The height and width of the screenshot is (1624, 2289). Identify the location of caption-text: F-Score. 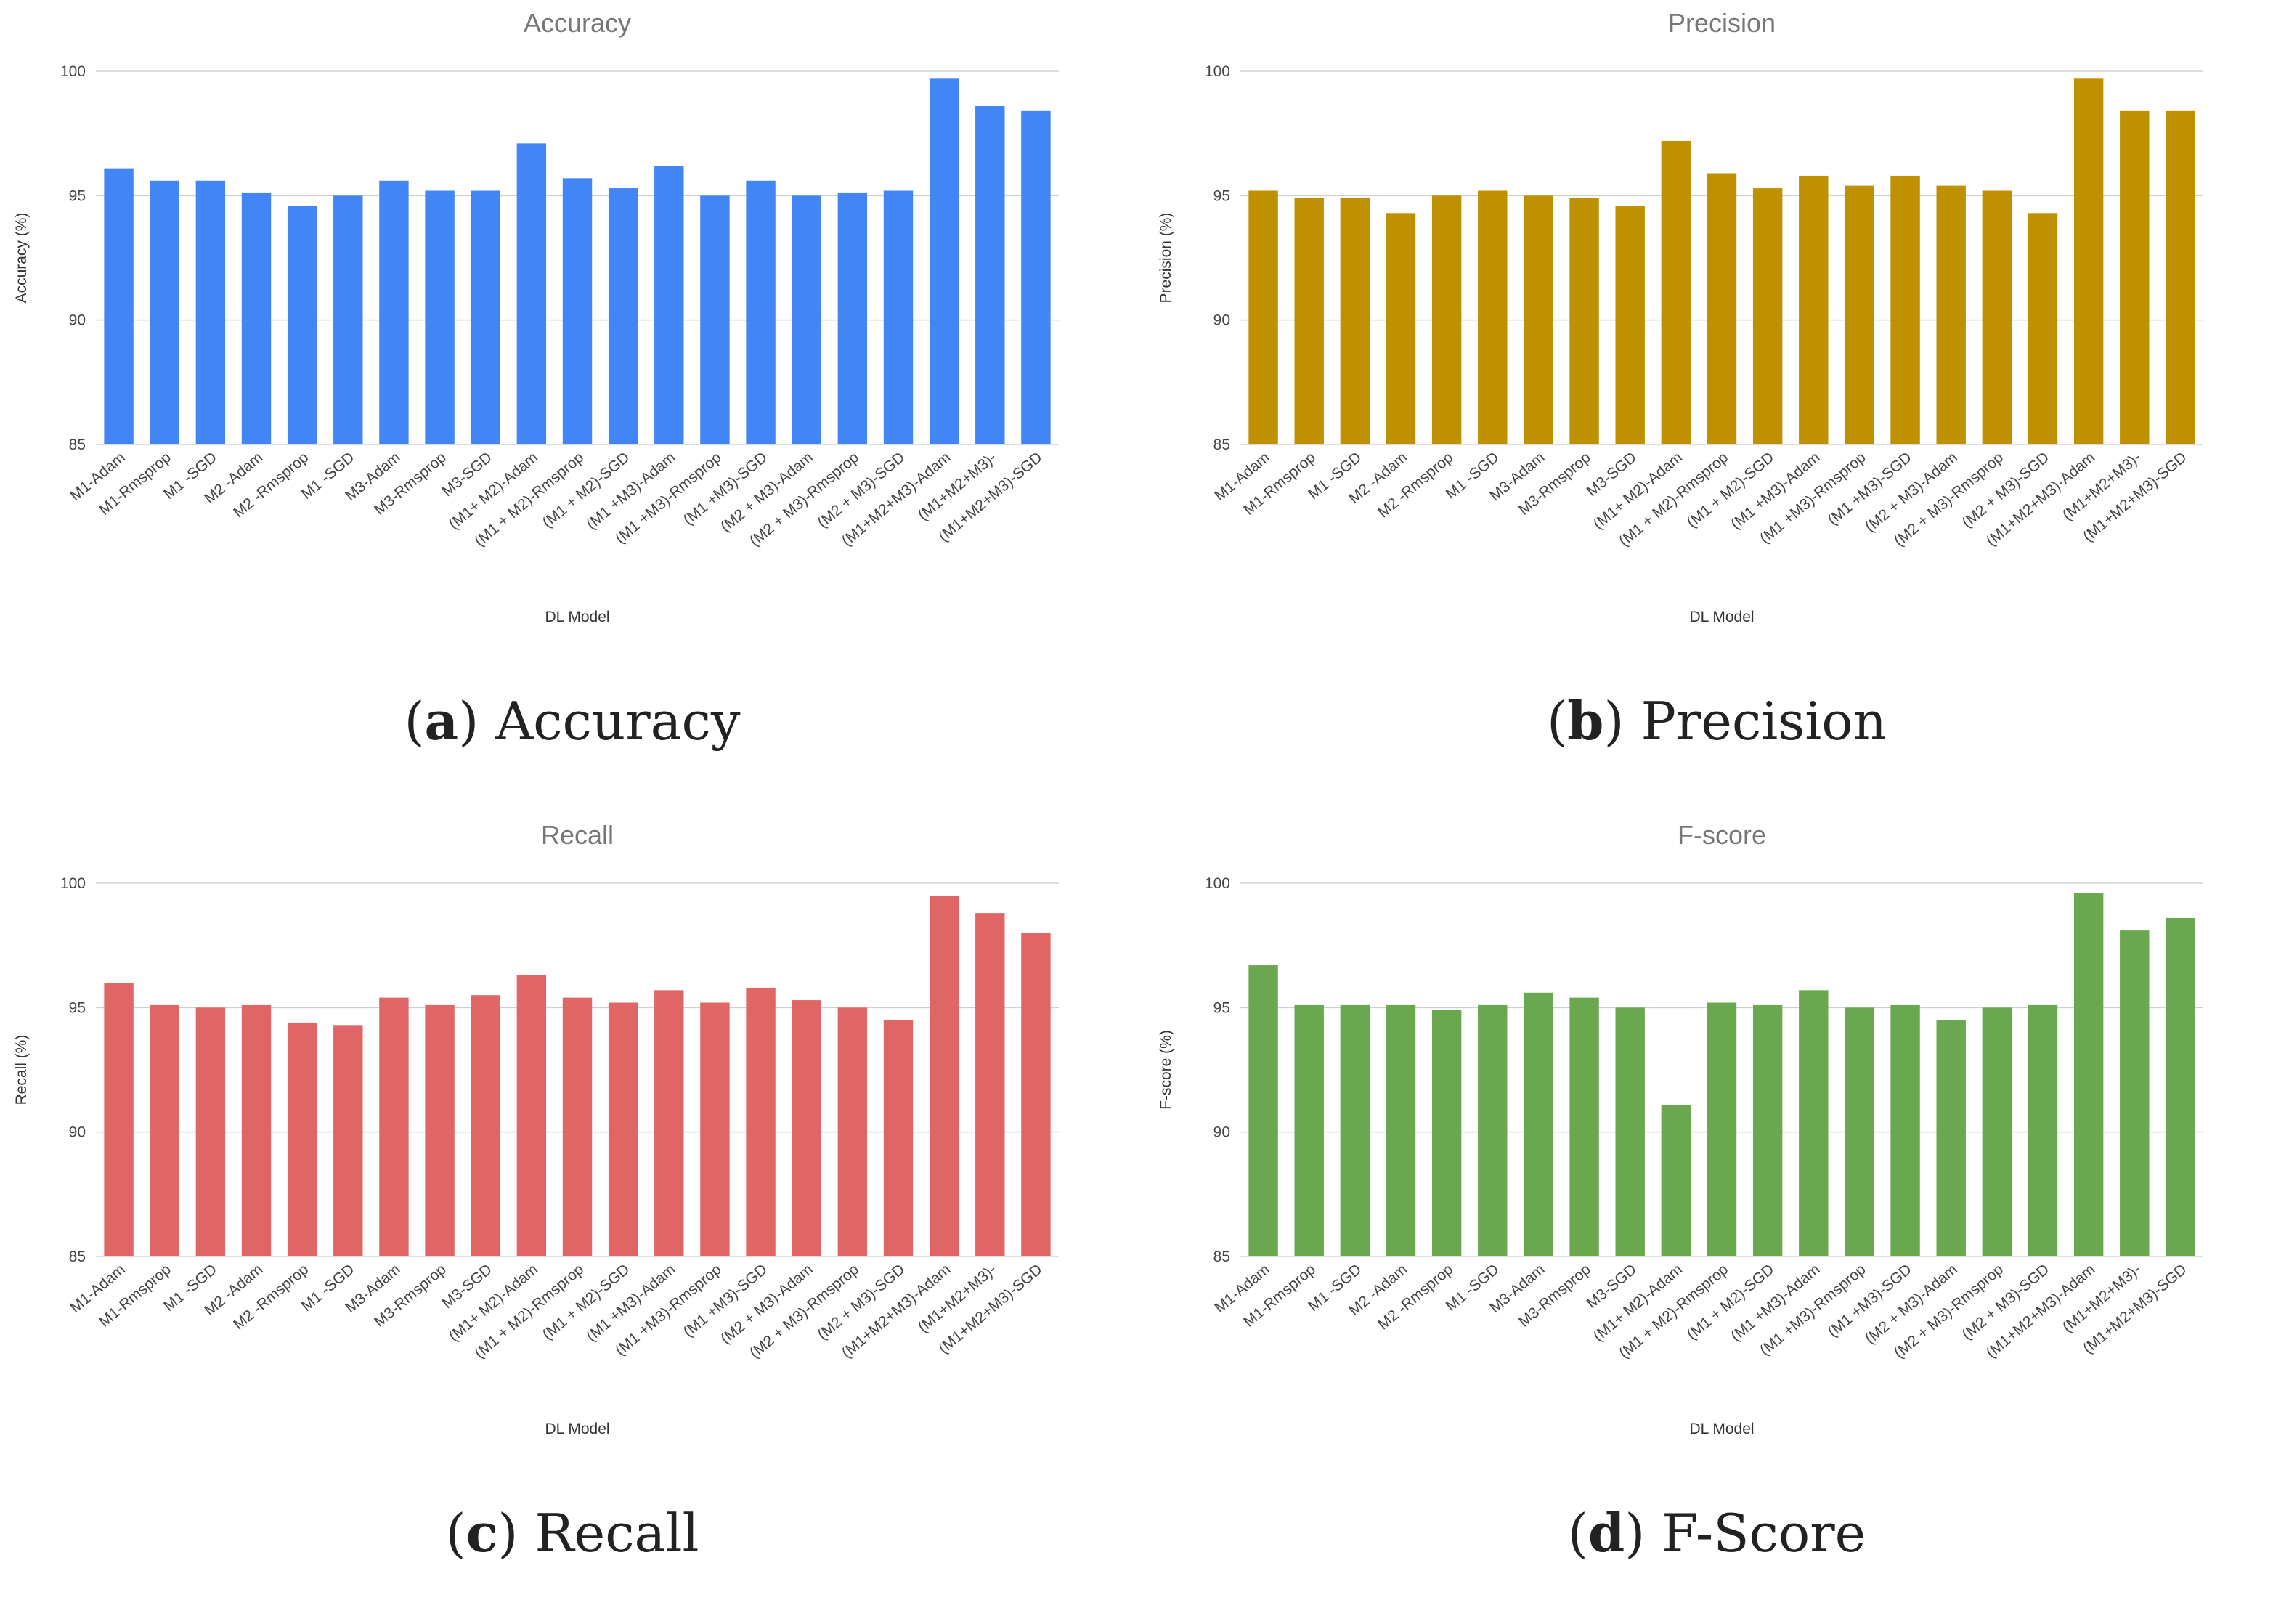
(1764, 1533).